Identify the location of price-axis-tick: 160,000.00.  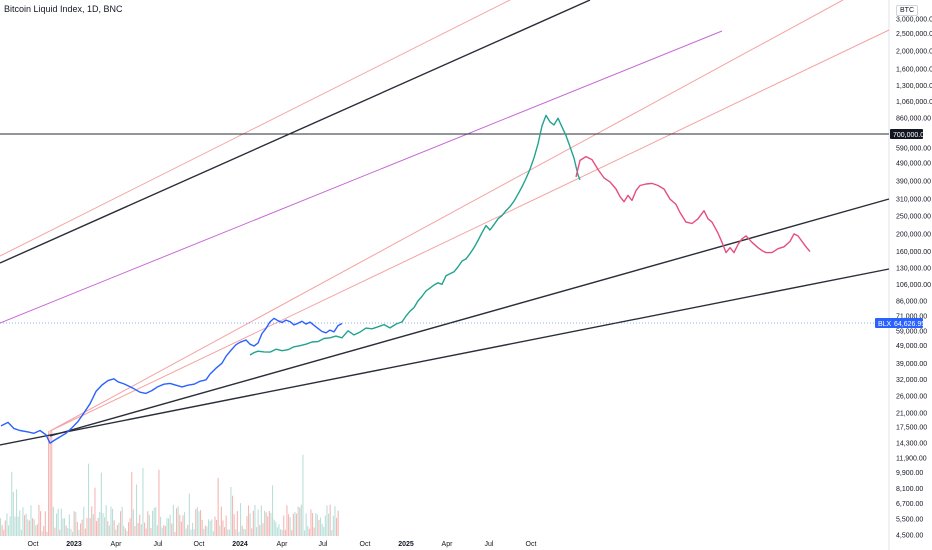
(913, 252).